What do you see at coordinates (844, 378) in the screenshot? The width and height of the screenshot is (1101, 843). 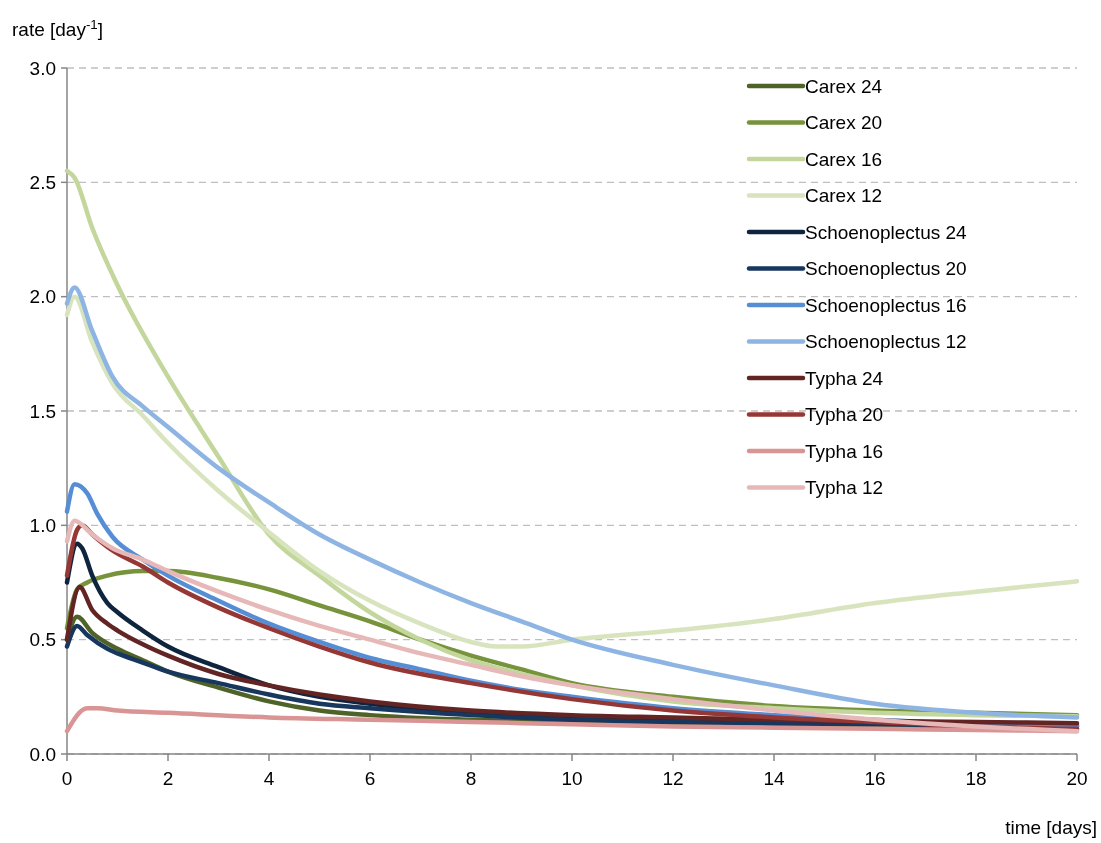 I see `legend-label: Typha 24` at bounding box center [844, 378].